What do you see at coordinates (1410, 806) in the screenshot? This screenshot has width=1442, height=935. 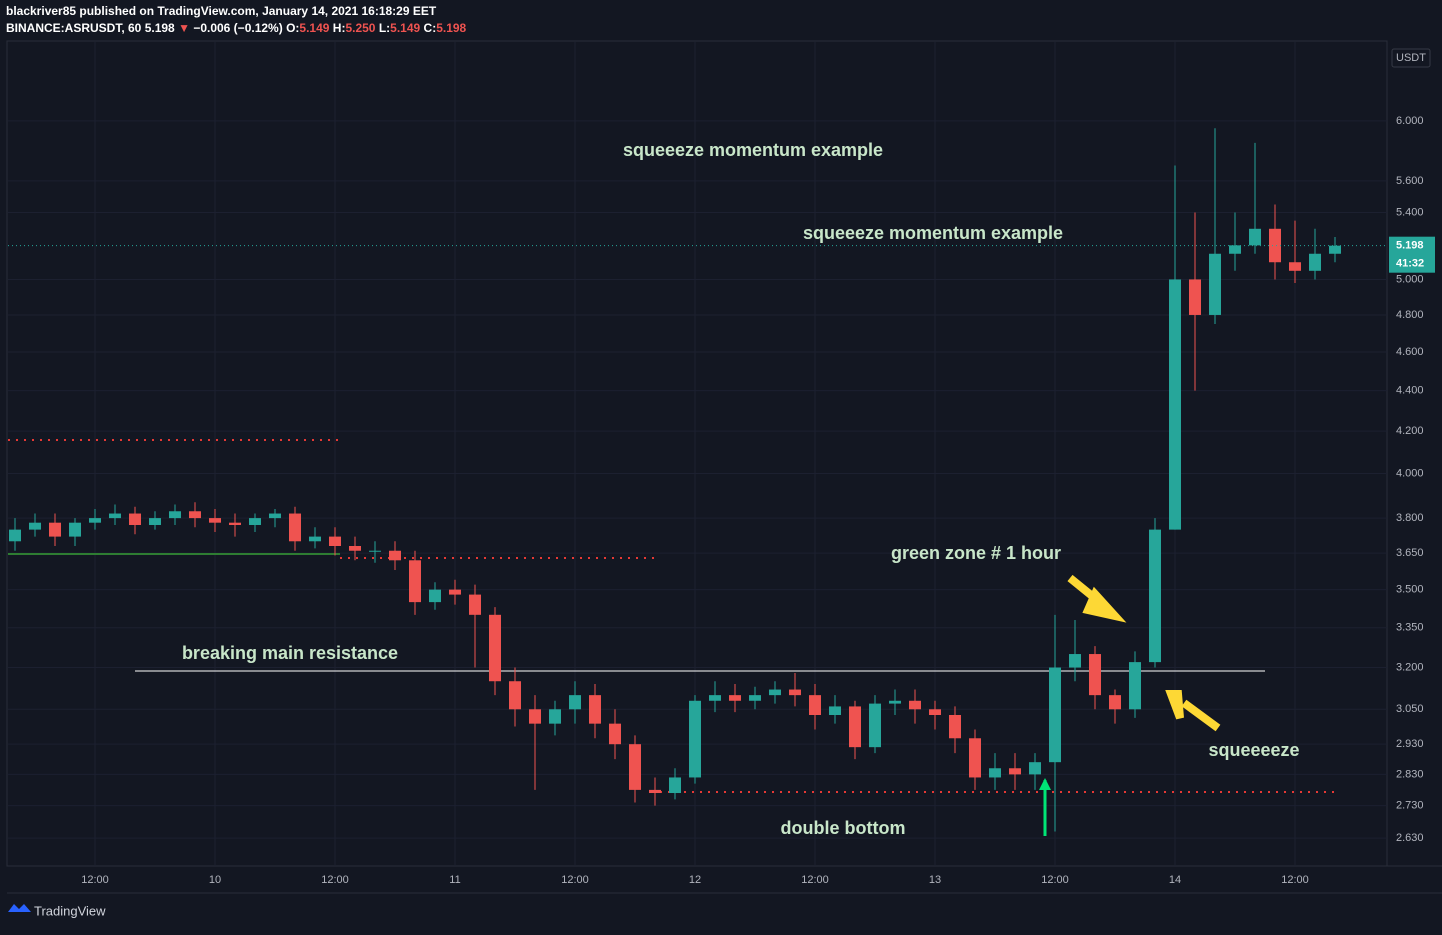 I see `y-tick-label: 2.730` at bounding box center [1410, 806].